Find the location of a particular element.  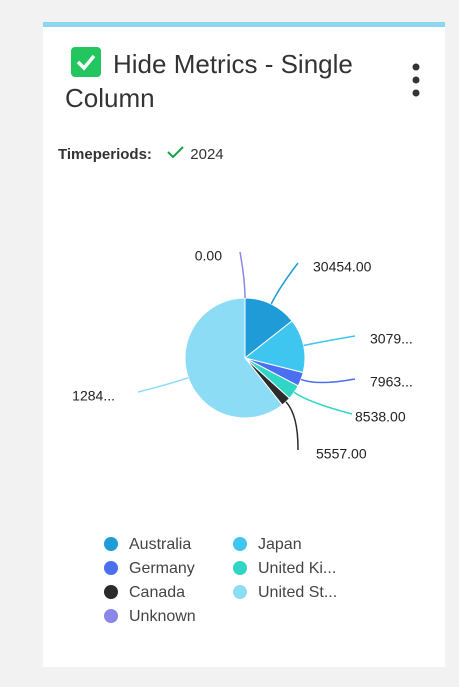

data-label: 0.00 is located at coordinates (208, 256).